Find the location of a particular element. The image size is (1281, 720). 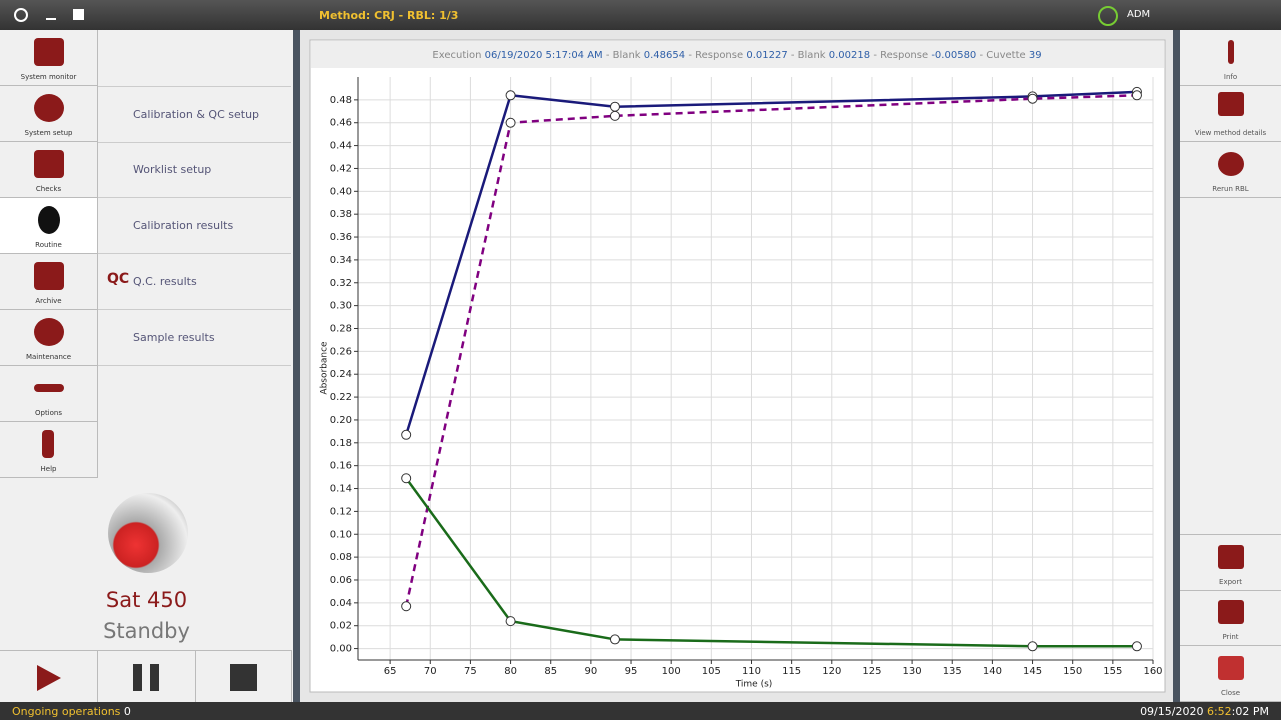

header-value: -0.00580 is located at coordinates (953, 55).